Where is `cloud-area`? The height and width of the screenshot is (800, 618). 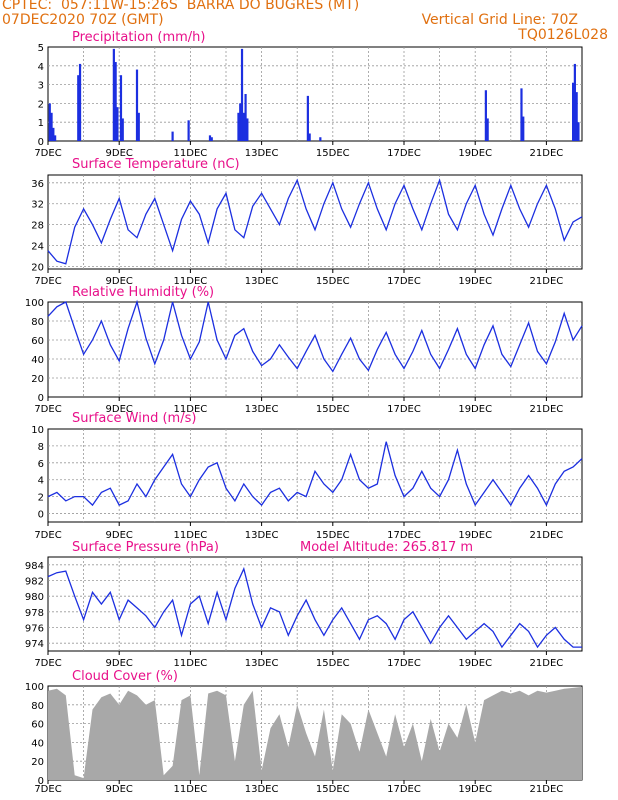
cloud-area is located at coordinates (315, 733).